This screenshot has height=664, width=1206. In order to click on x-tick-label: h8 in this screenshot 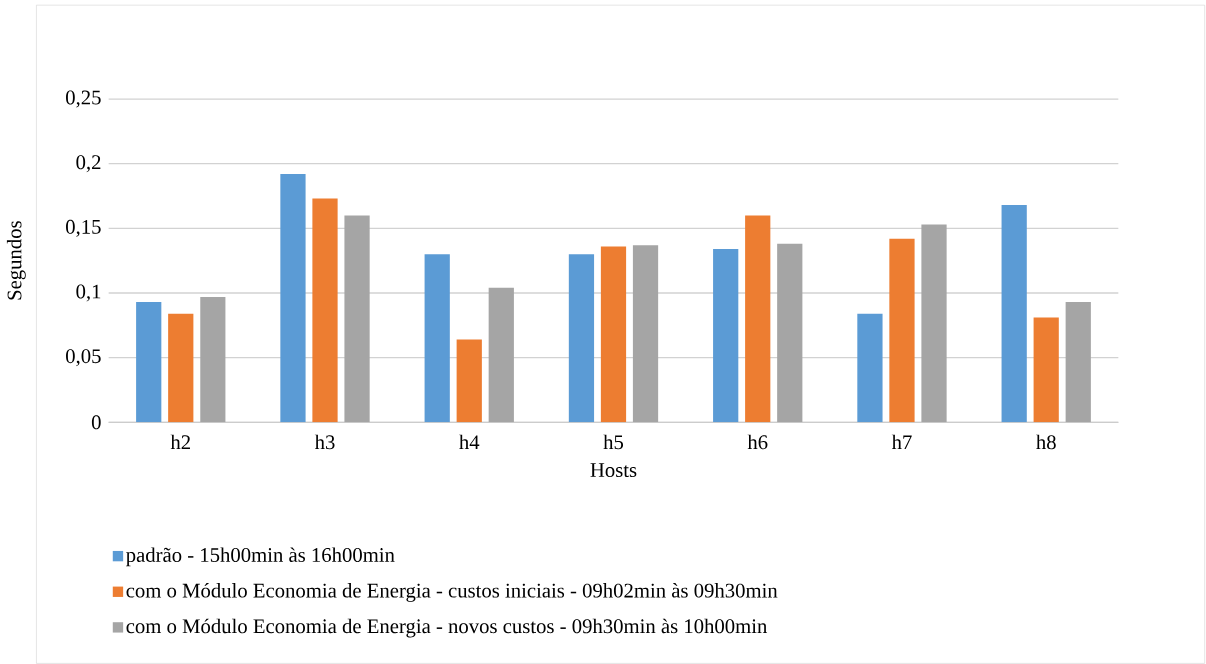, I will do `click(1046, 442)`.